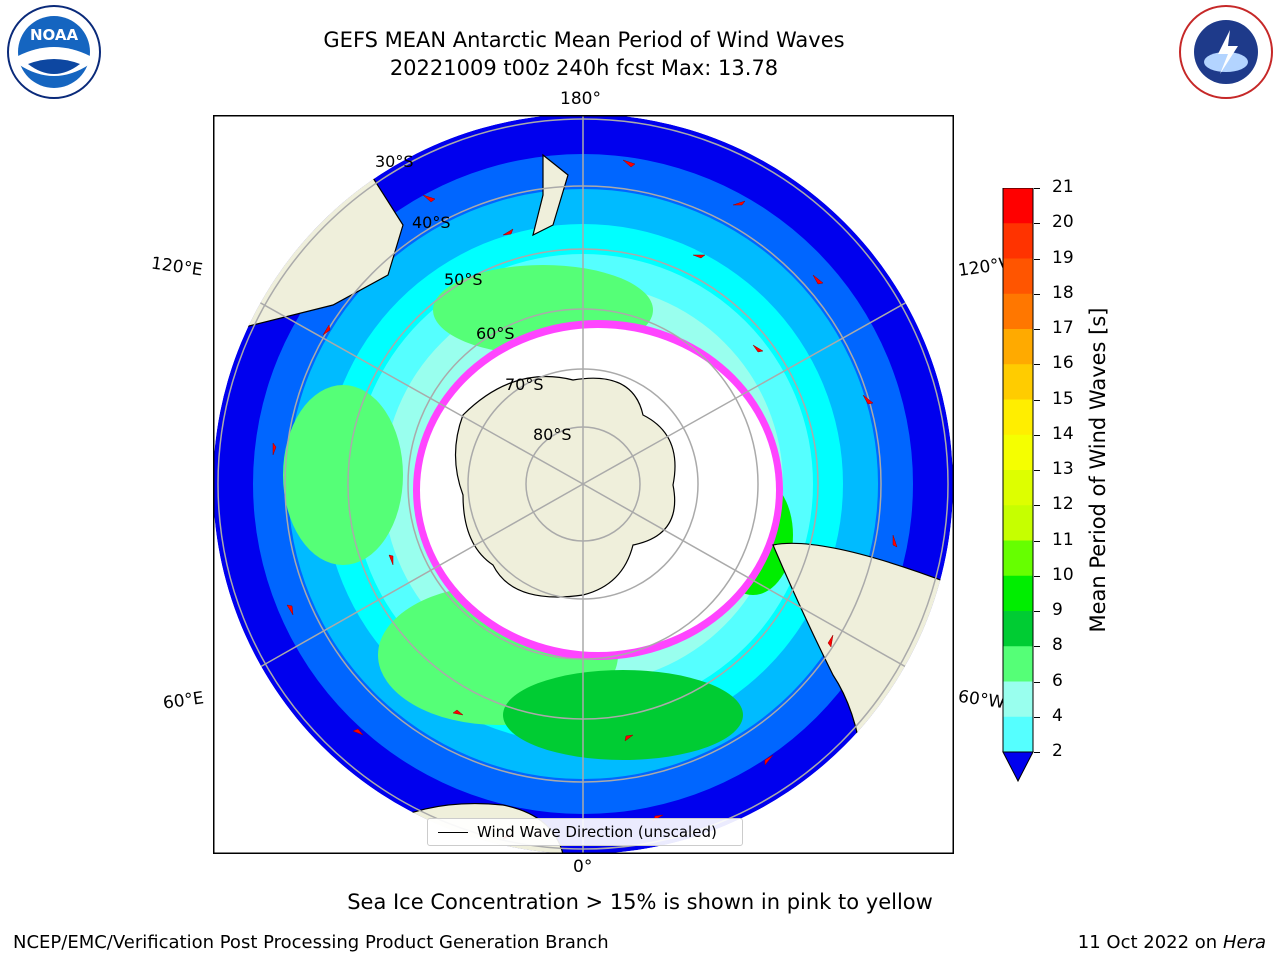  What do you see at coordinates (183, 701) in the screenshot?
I see `lon-label-60e: 60°E` at bounding box center [183, 701].